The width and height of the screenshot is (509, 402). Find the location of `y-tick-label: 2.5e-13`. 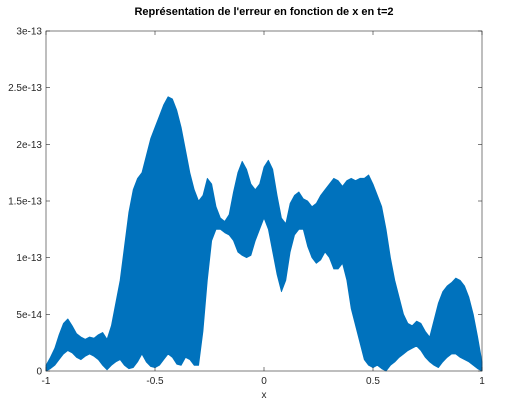

y-tick-label: 2.5e-13 is located at coordinates (25, 88).